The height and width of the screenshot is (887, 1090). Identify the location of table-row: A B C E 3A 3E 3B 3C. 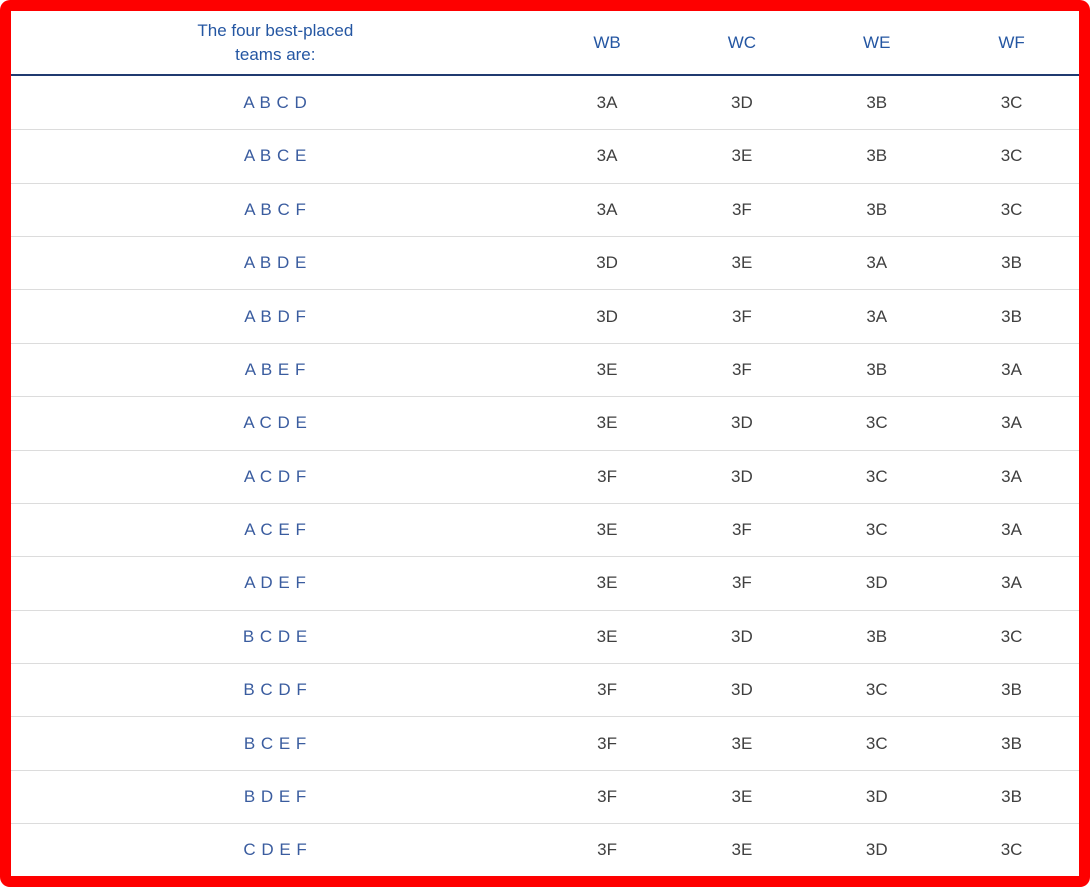
(545, 156).